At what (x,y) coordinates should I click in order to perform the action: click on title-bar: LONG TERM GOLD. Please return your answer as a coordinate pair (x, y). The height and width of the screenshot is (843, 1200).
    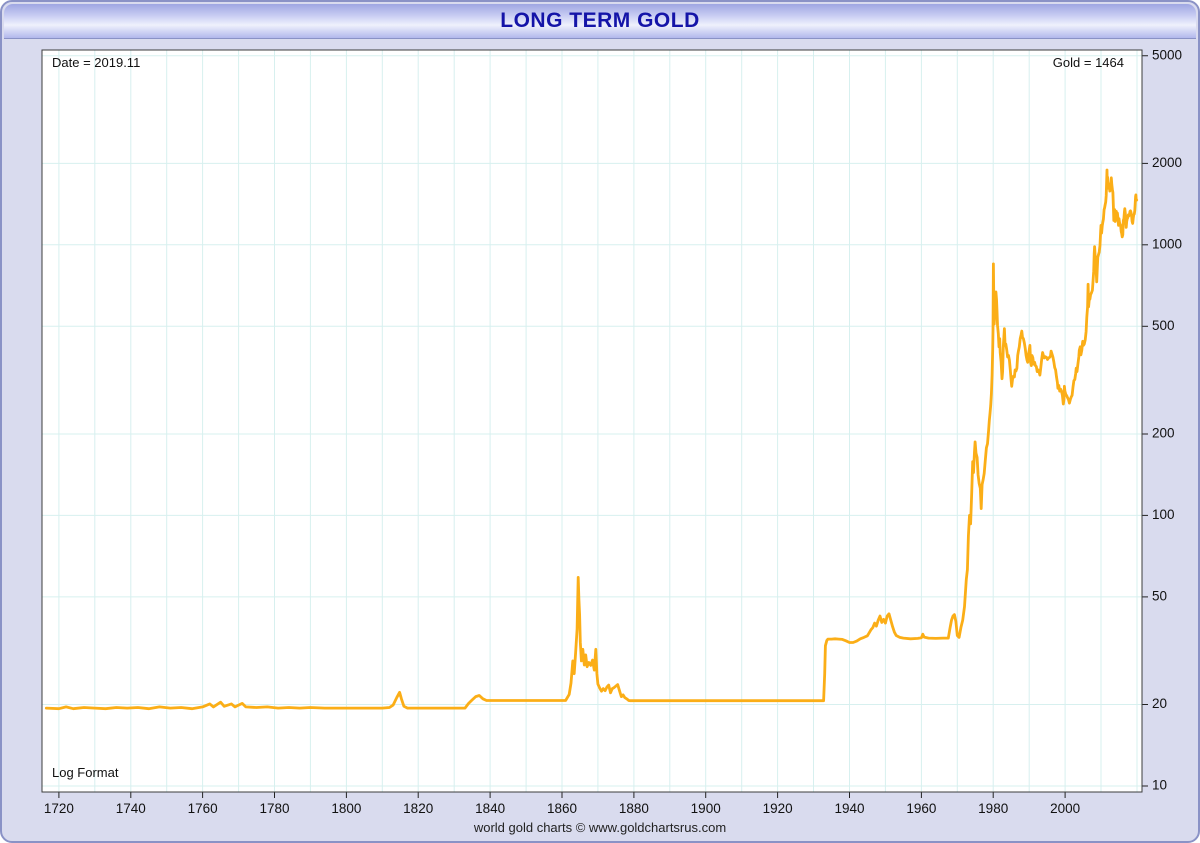
    Looking at the image, I should click on (600, 21).